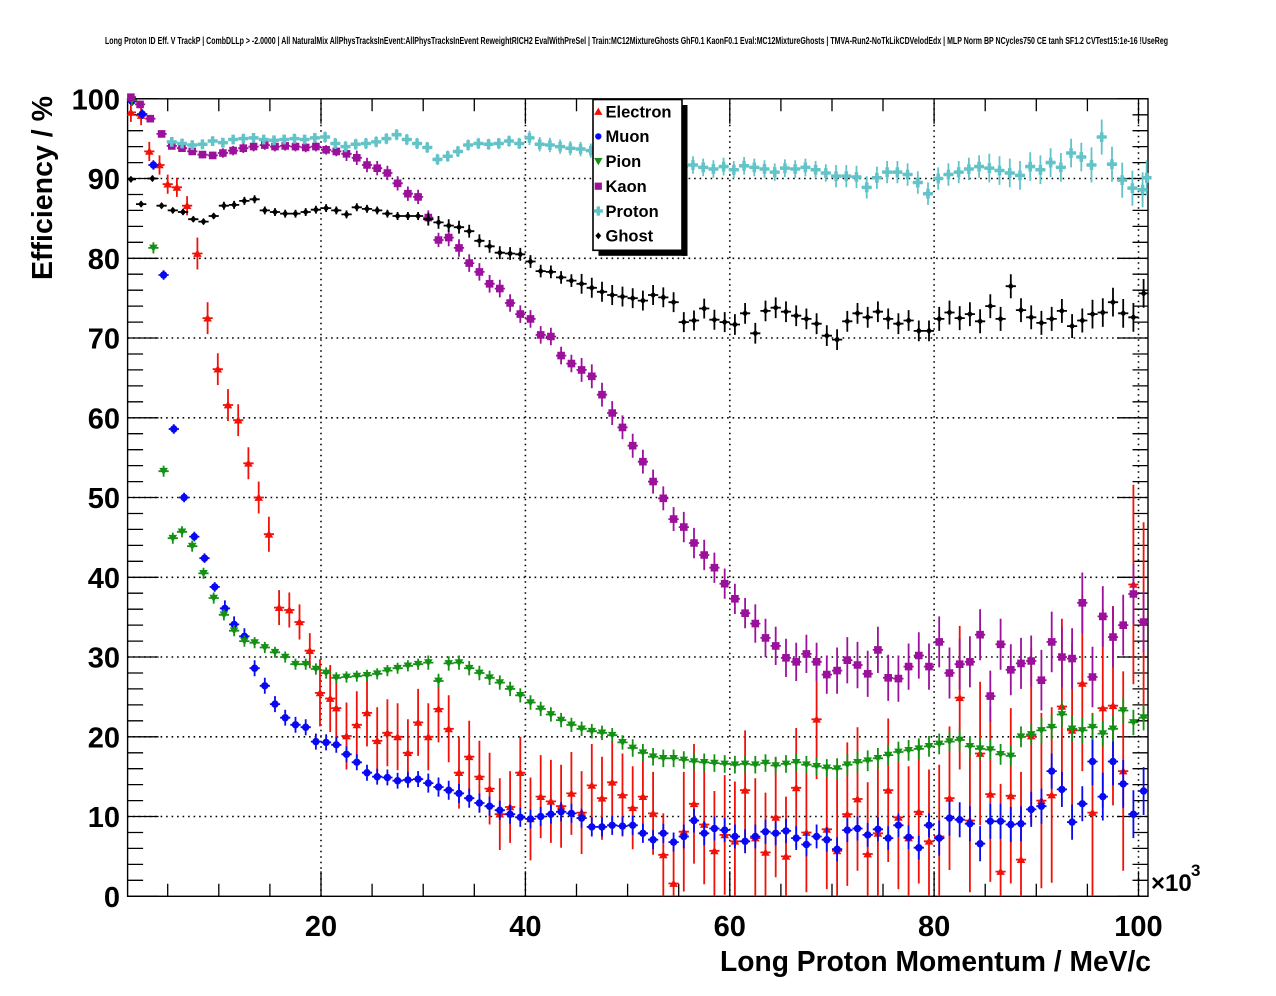 The image size is (1276, 996). Describe the element at coordinates (104, 340) in the screenshot. I see `svg-text: 70` at that location.